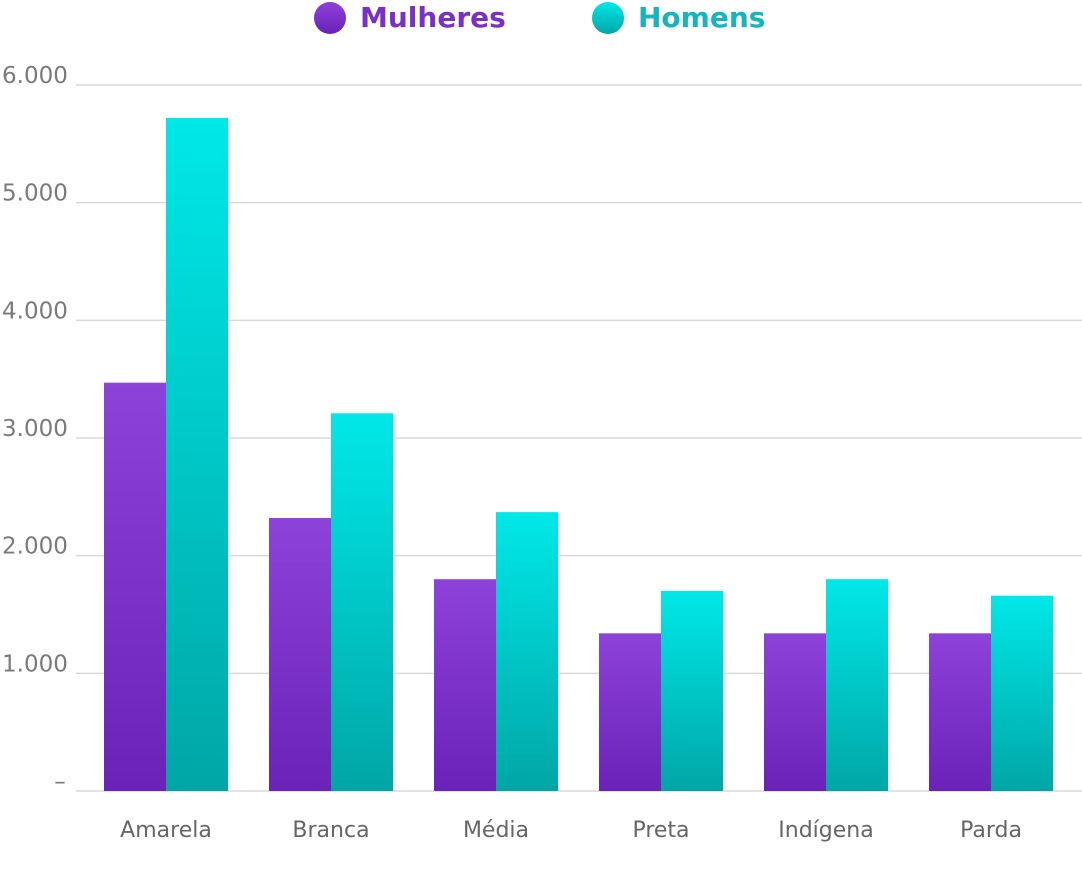 The height and width of the screenshot is (874, 1082). What do you see at coordinates (496, 830) in the screenshot?
I see `x-tick-label-2: Média` at bounding box center [496, 830].